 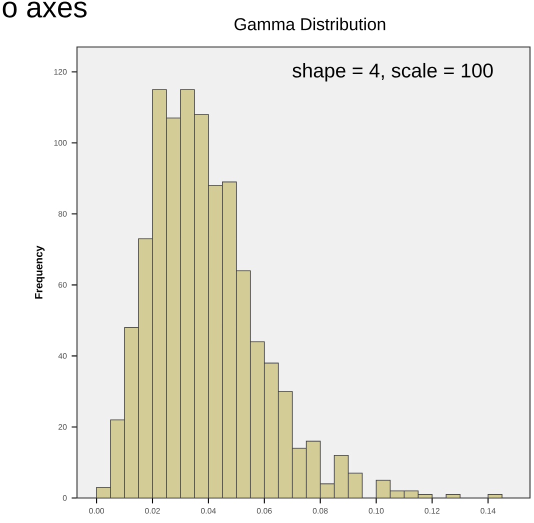 I want to click on annotation: shape = 4, scale = 100, so click(x=392, y=72).